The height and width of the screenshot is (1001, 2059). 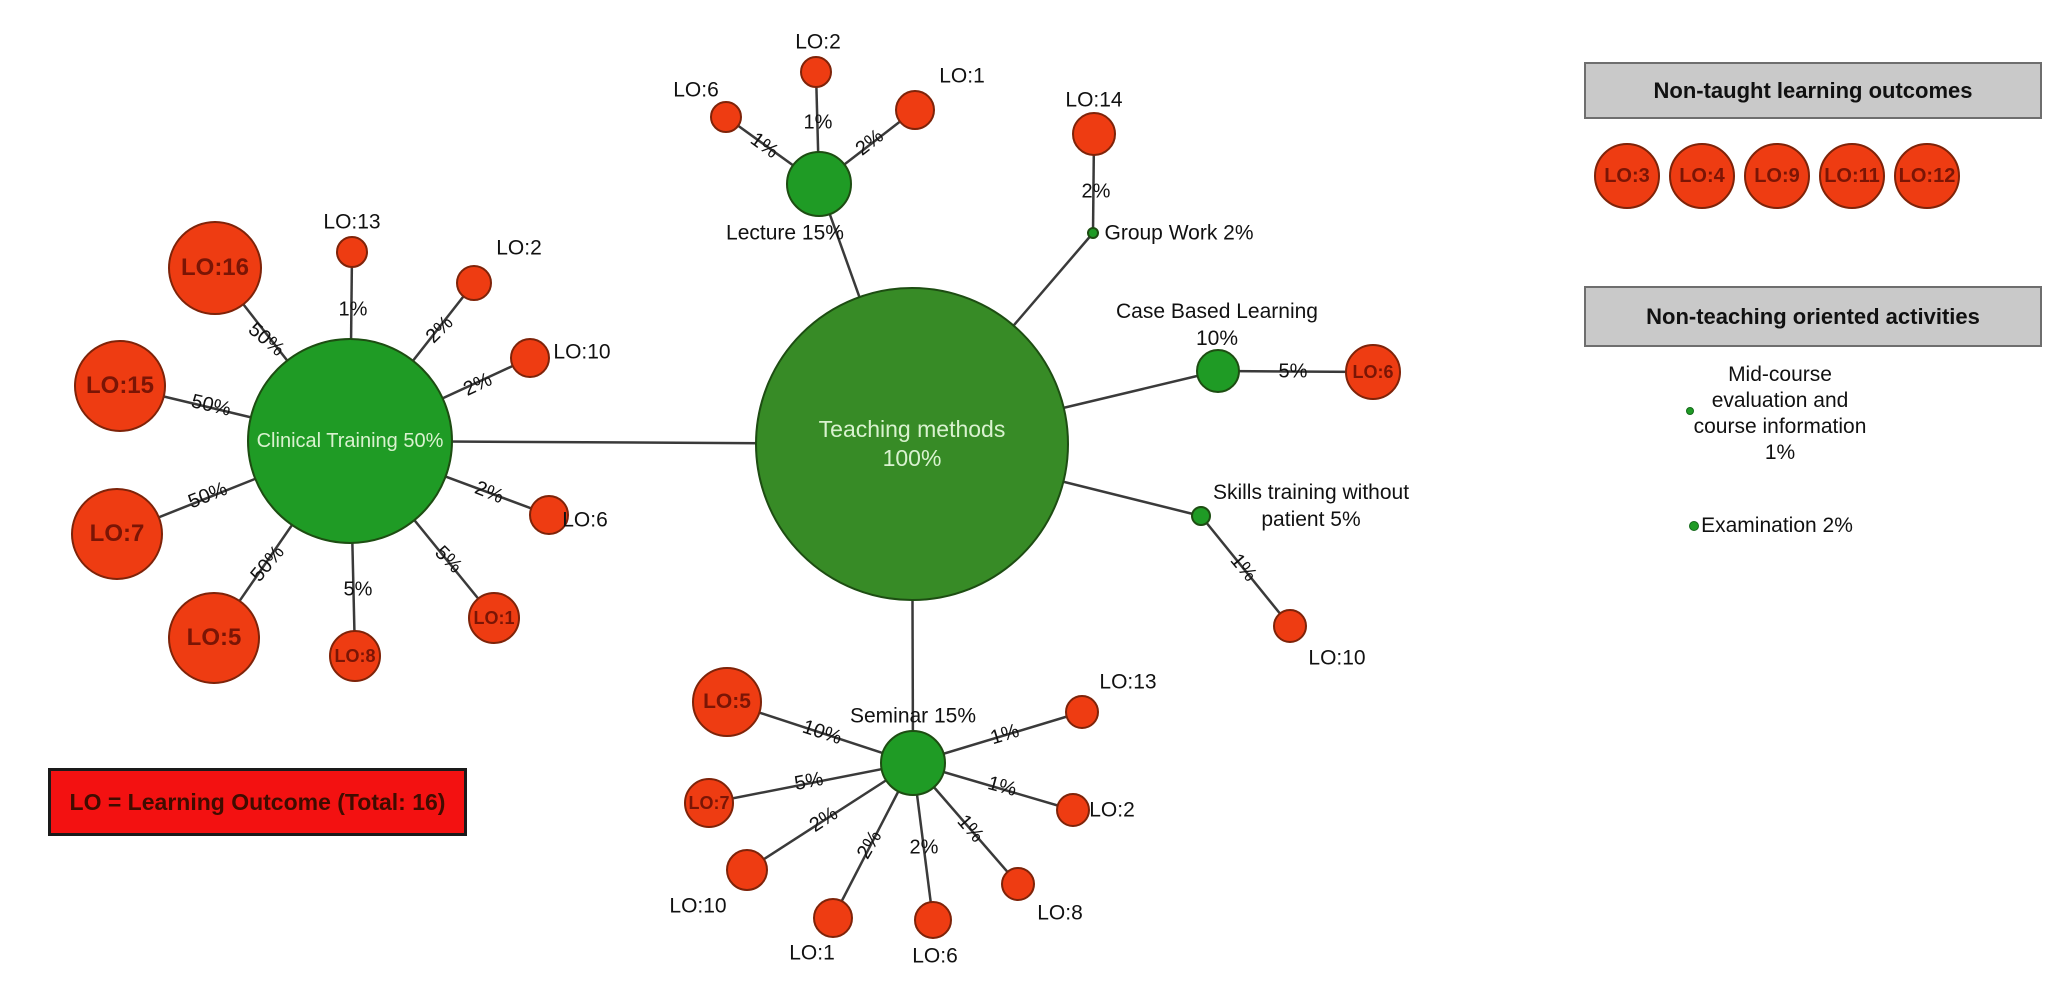 I want to click on non-taught-node-lo-11: LO:11, so click(x=1852, y=176).